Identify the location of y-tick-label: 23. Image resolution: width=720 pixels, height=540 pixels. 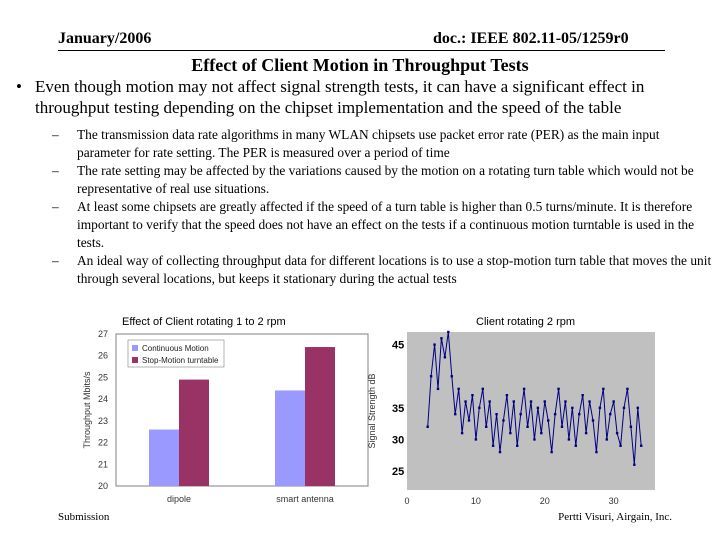
(103, 421).